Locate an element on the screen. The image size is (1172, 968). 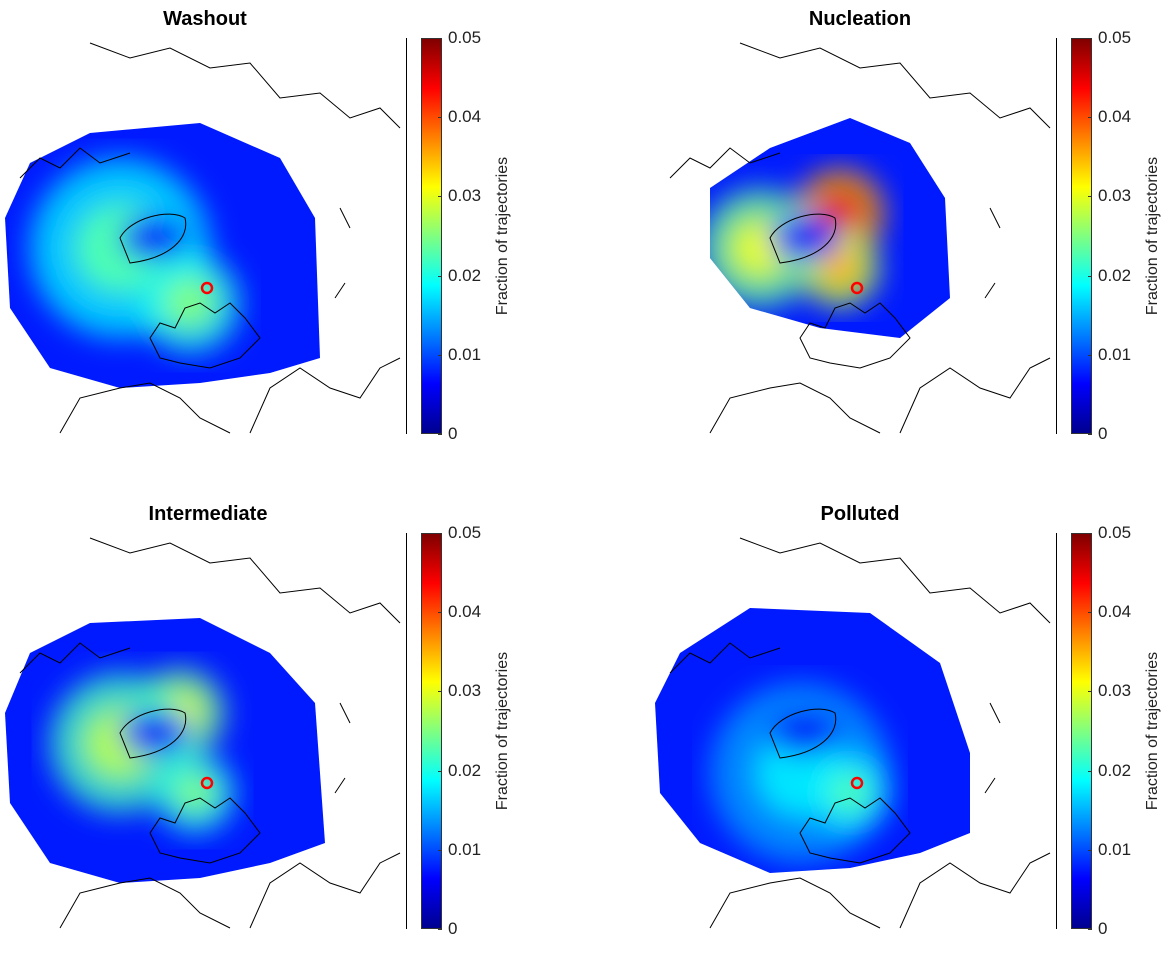
panel-title: Polluted is located at coordinates (860, 514).